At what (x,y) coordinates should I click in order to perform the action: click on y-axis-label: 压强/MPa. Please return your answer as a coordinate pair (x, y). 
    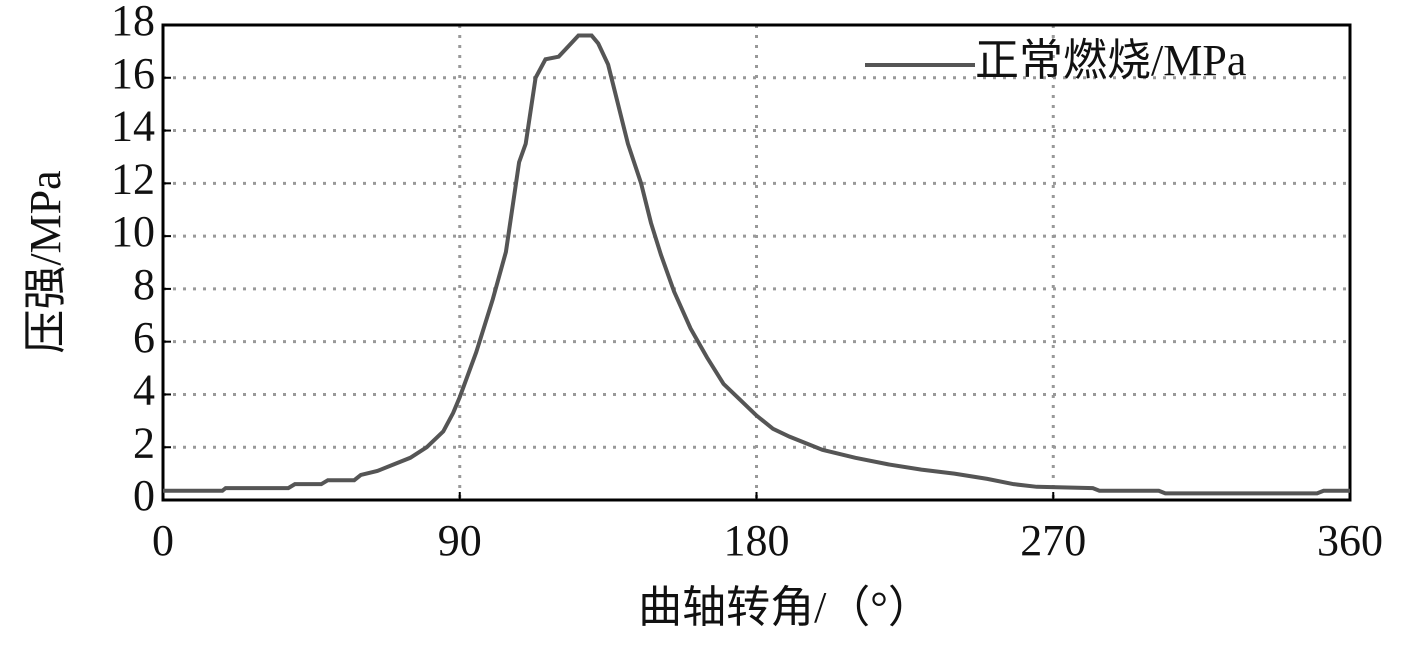
    Looking at the image, I should click on (45, 261).